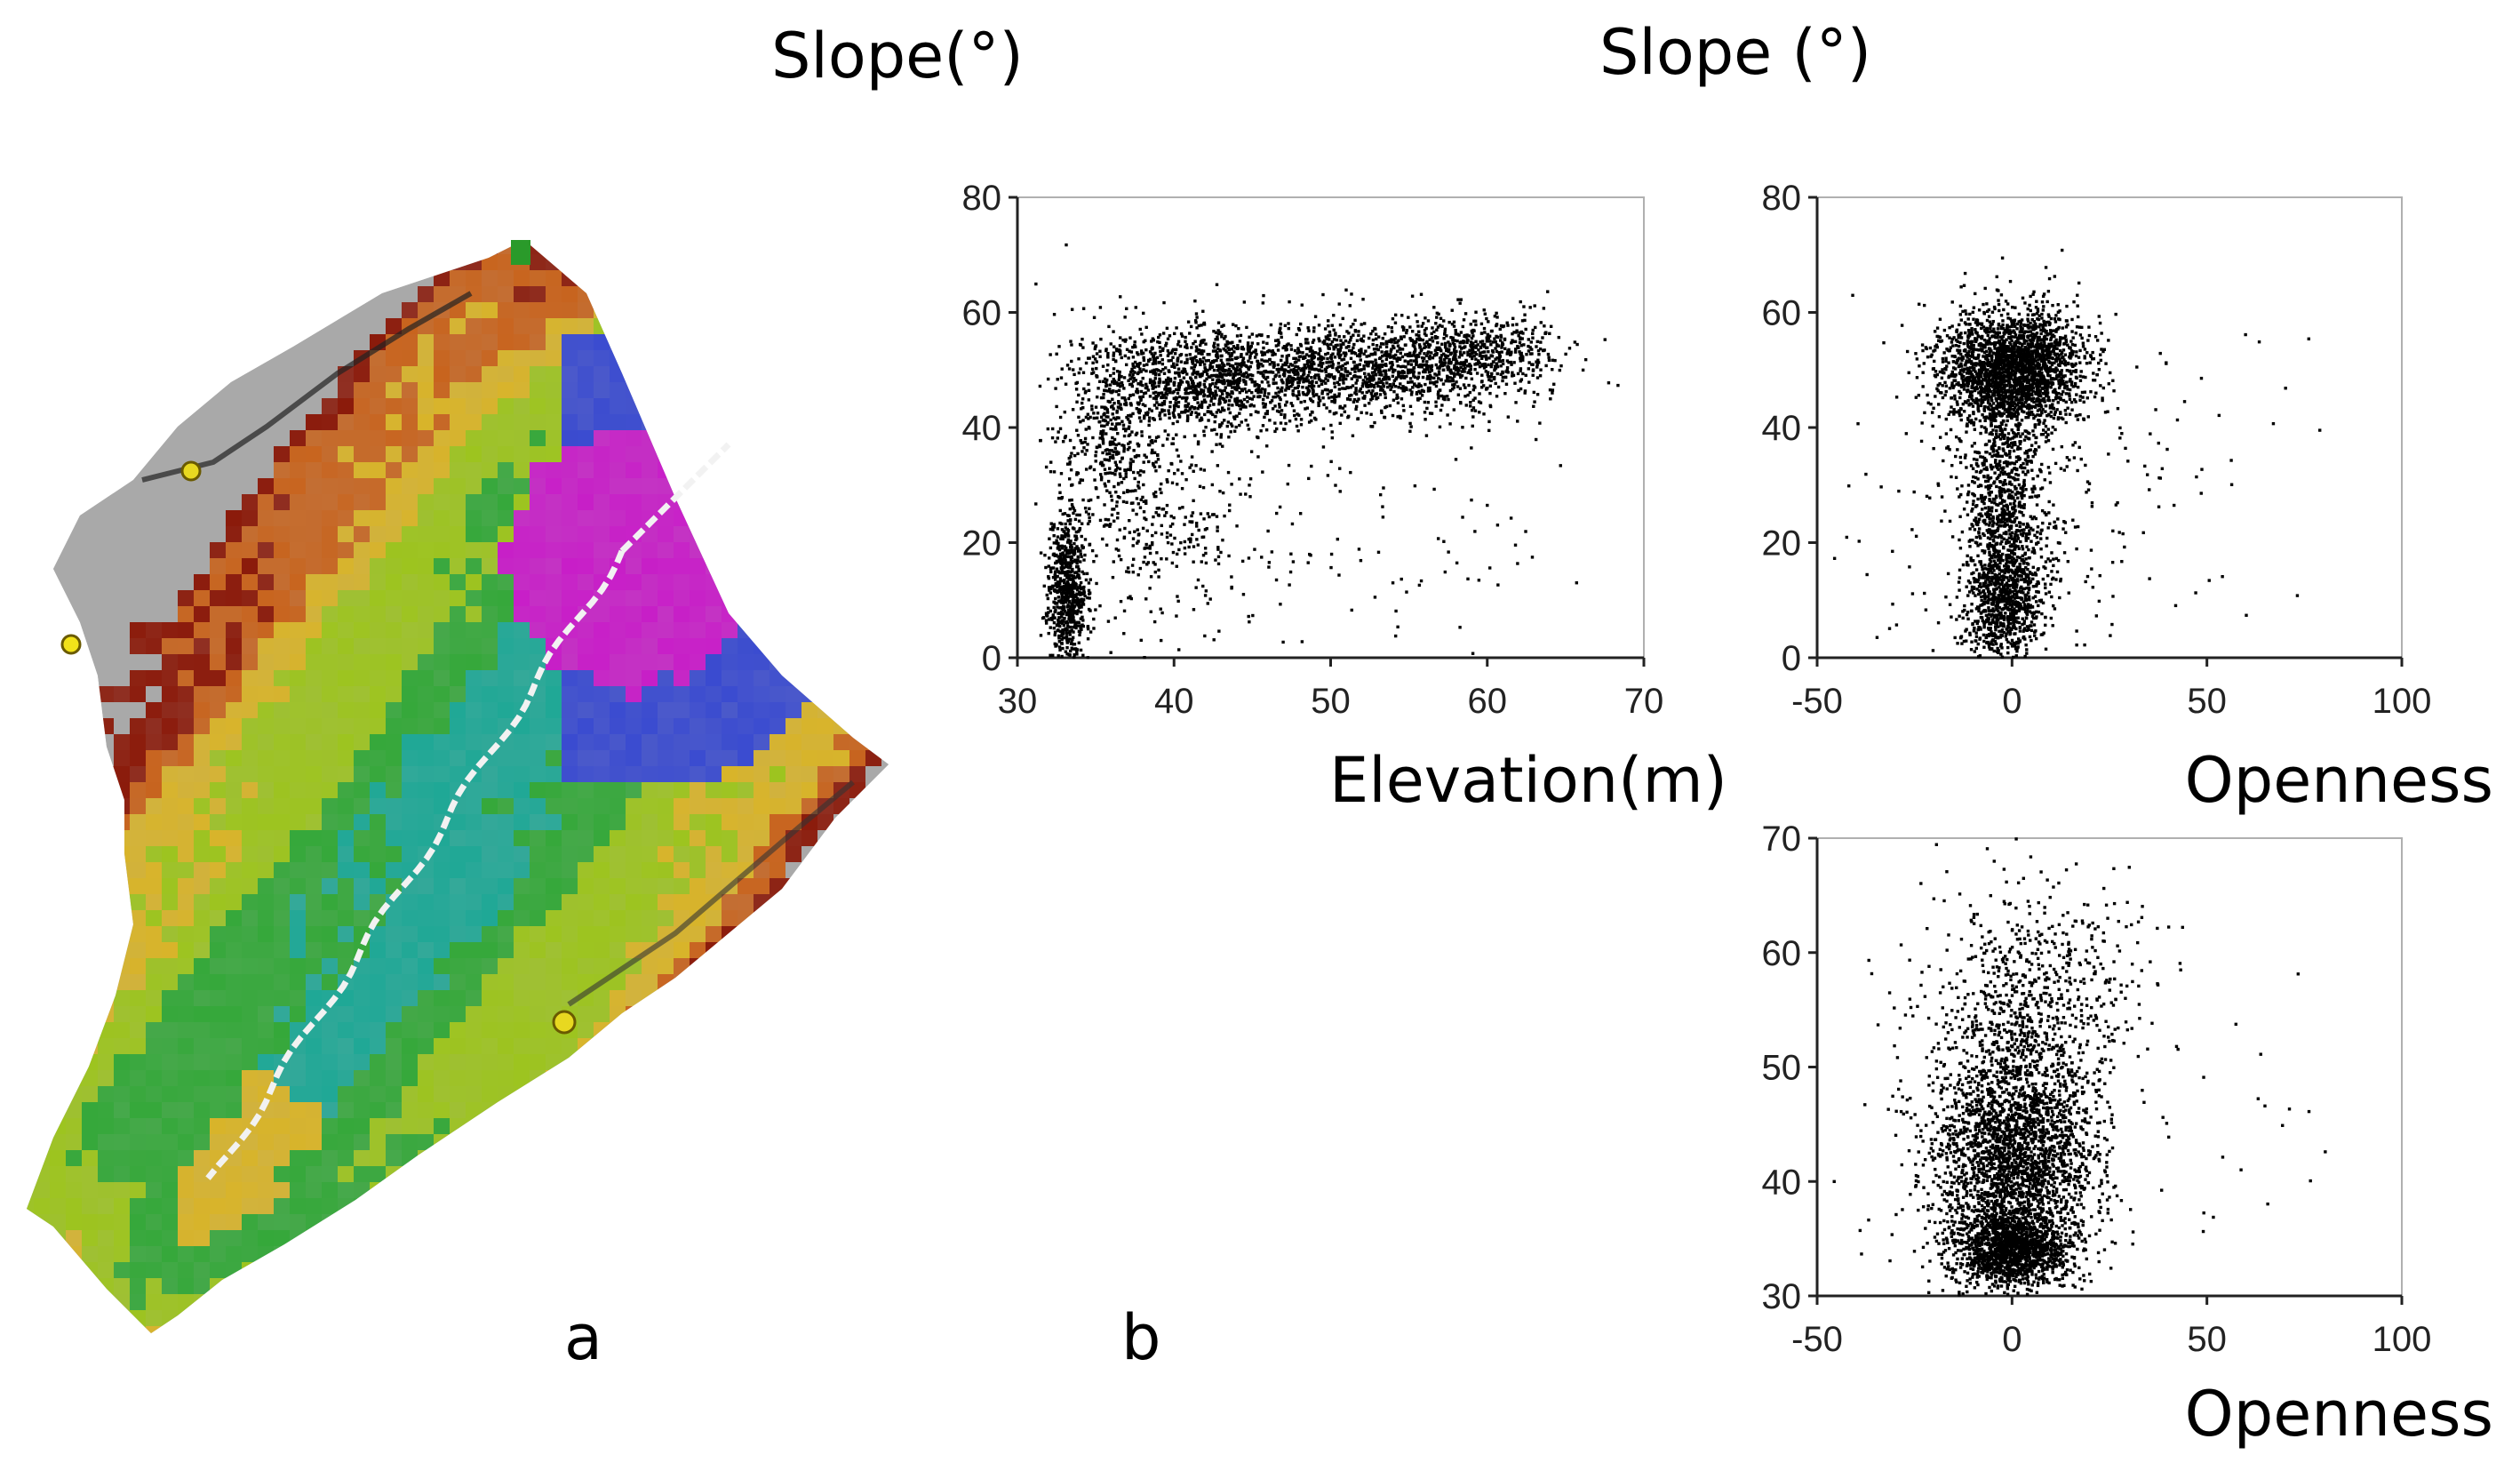 Image resolution: width=2520 pixels, height=1479 pixels. What do you see at coordinates (897, 56) in the screenshot?
I see `panel-a-title: Slope(°)` at bounding box center [897, 56].